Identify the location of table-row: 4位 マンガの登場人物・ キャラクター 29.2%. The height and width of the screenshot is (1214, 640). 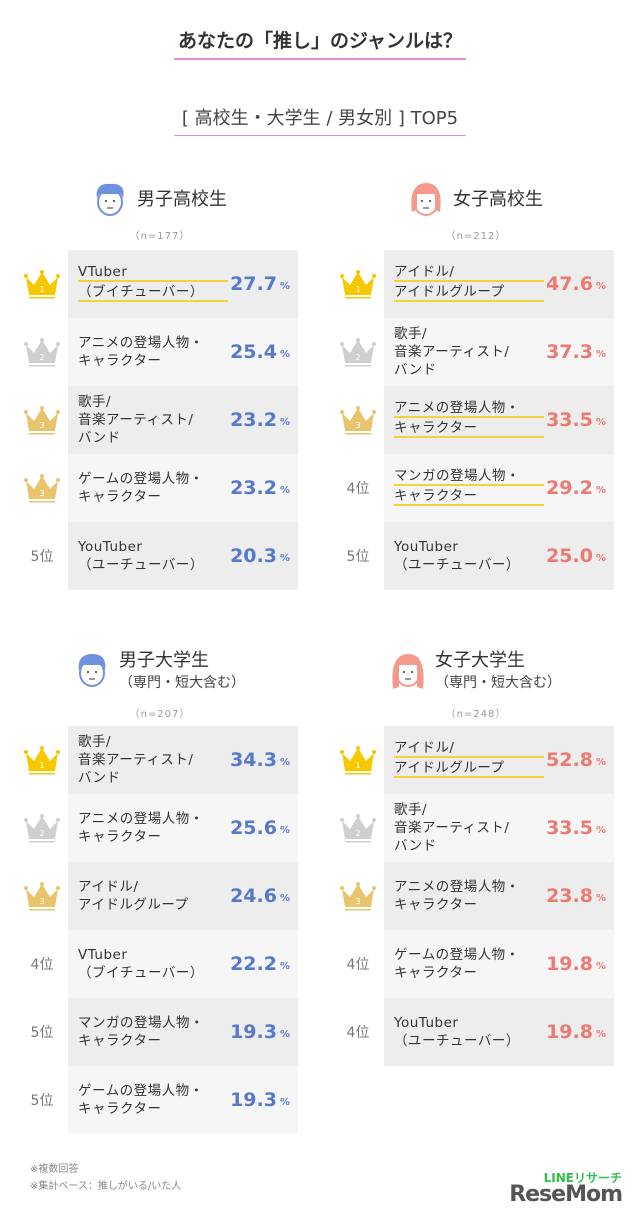
(476, 488).